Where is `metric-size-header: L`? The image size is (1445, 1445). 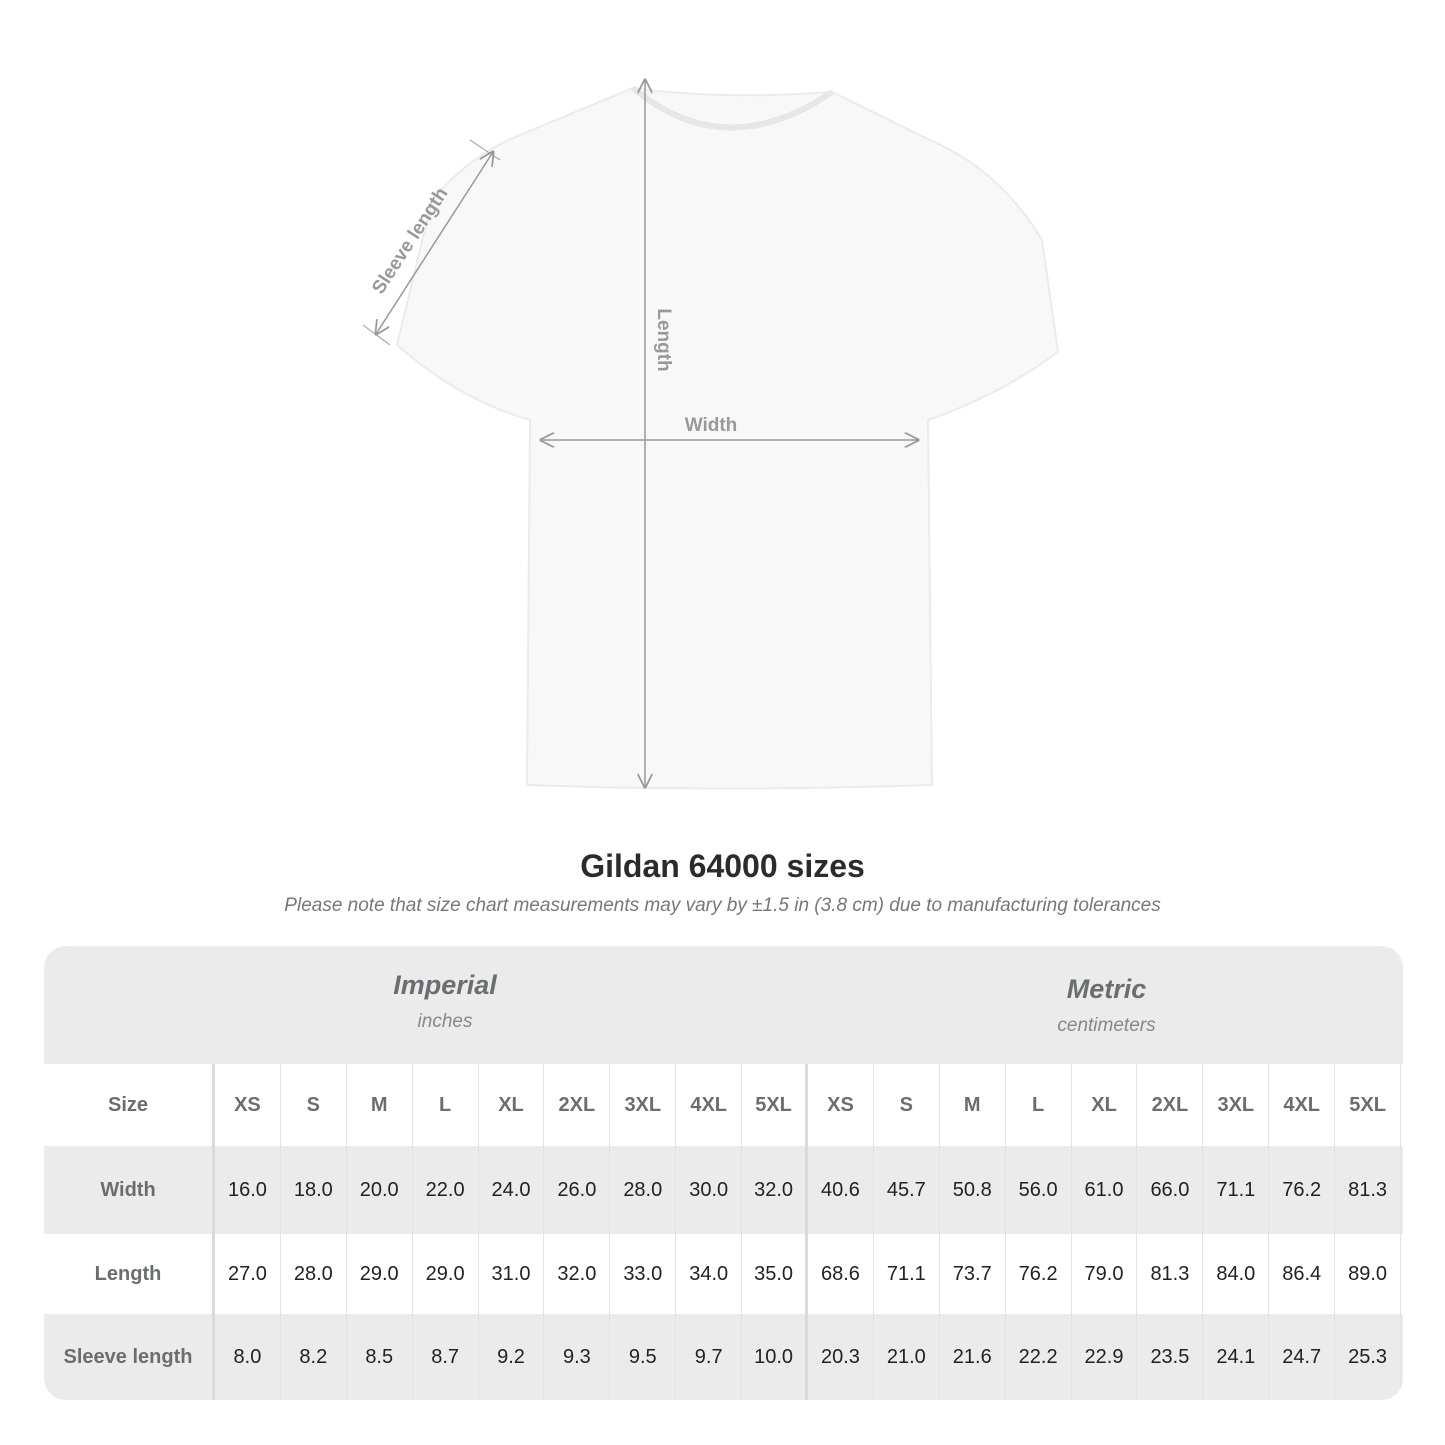
metric-size-header: L is located at coordinates (1039, 1105).